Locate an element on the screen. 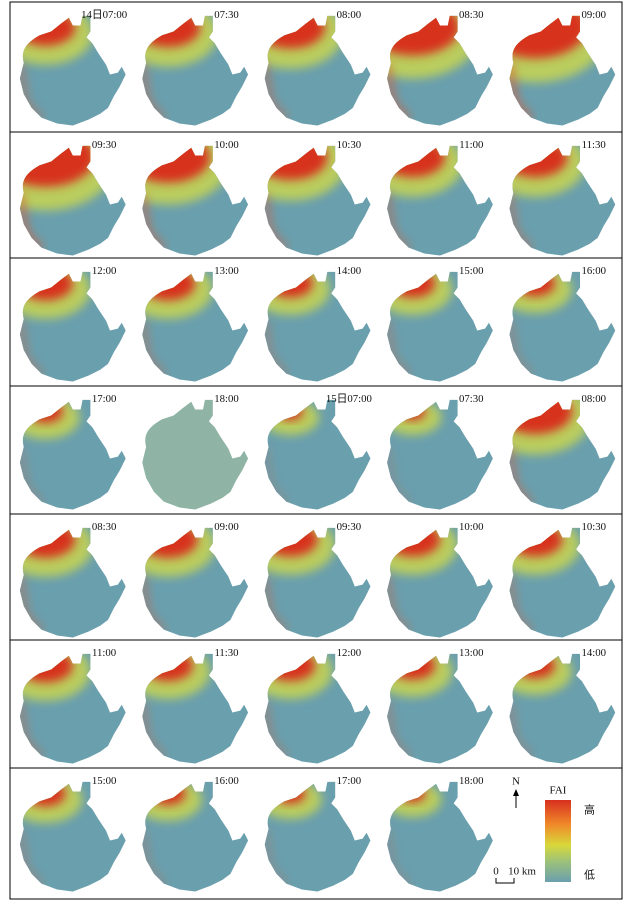 The height and width of the screenshot is (909, 635). color-bar is located at coordinates (558, 841).